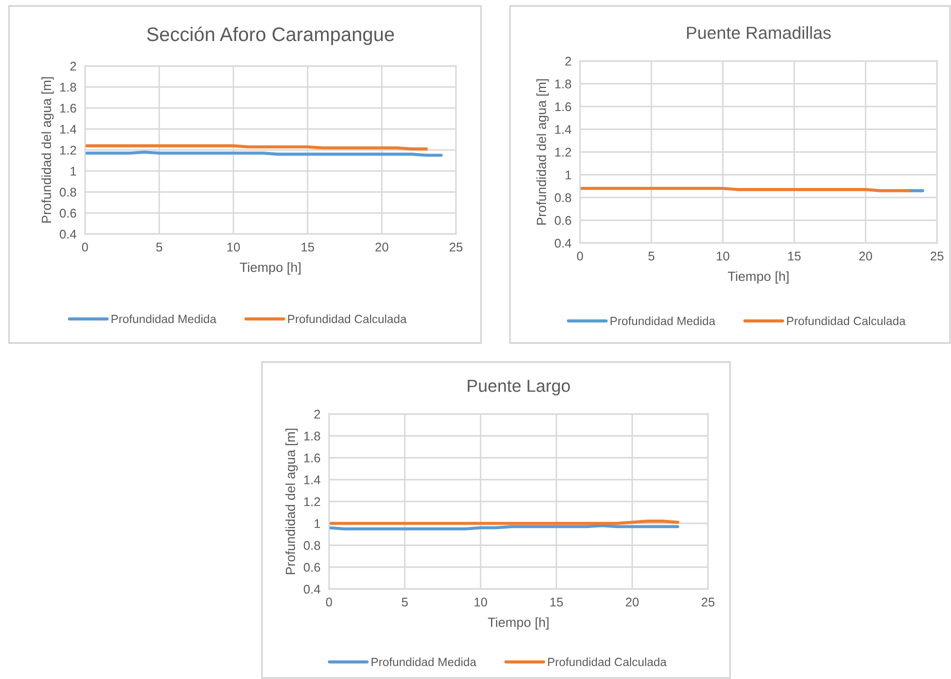  Describe the element at coordinates (759, 32) in the screenshot. I see `chart-title: Puente Ramadillas` at that location.